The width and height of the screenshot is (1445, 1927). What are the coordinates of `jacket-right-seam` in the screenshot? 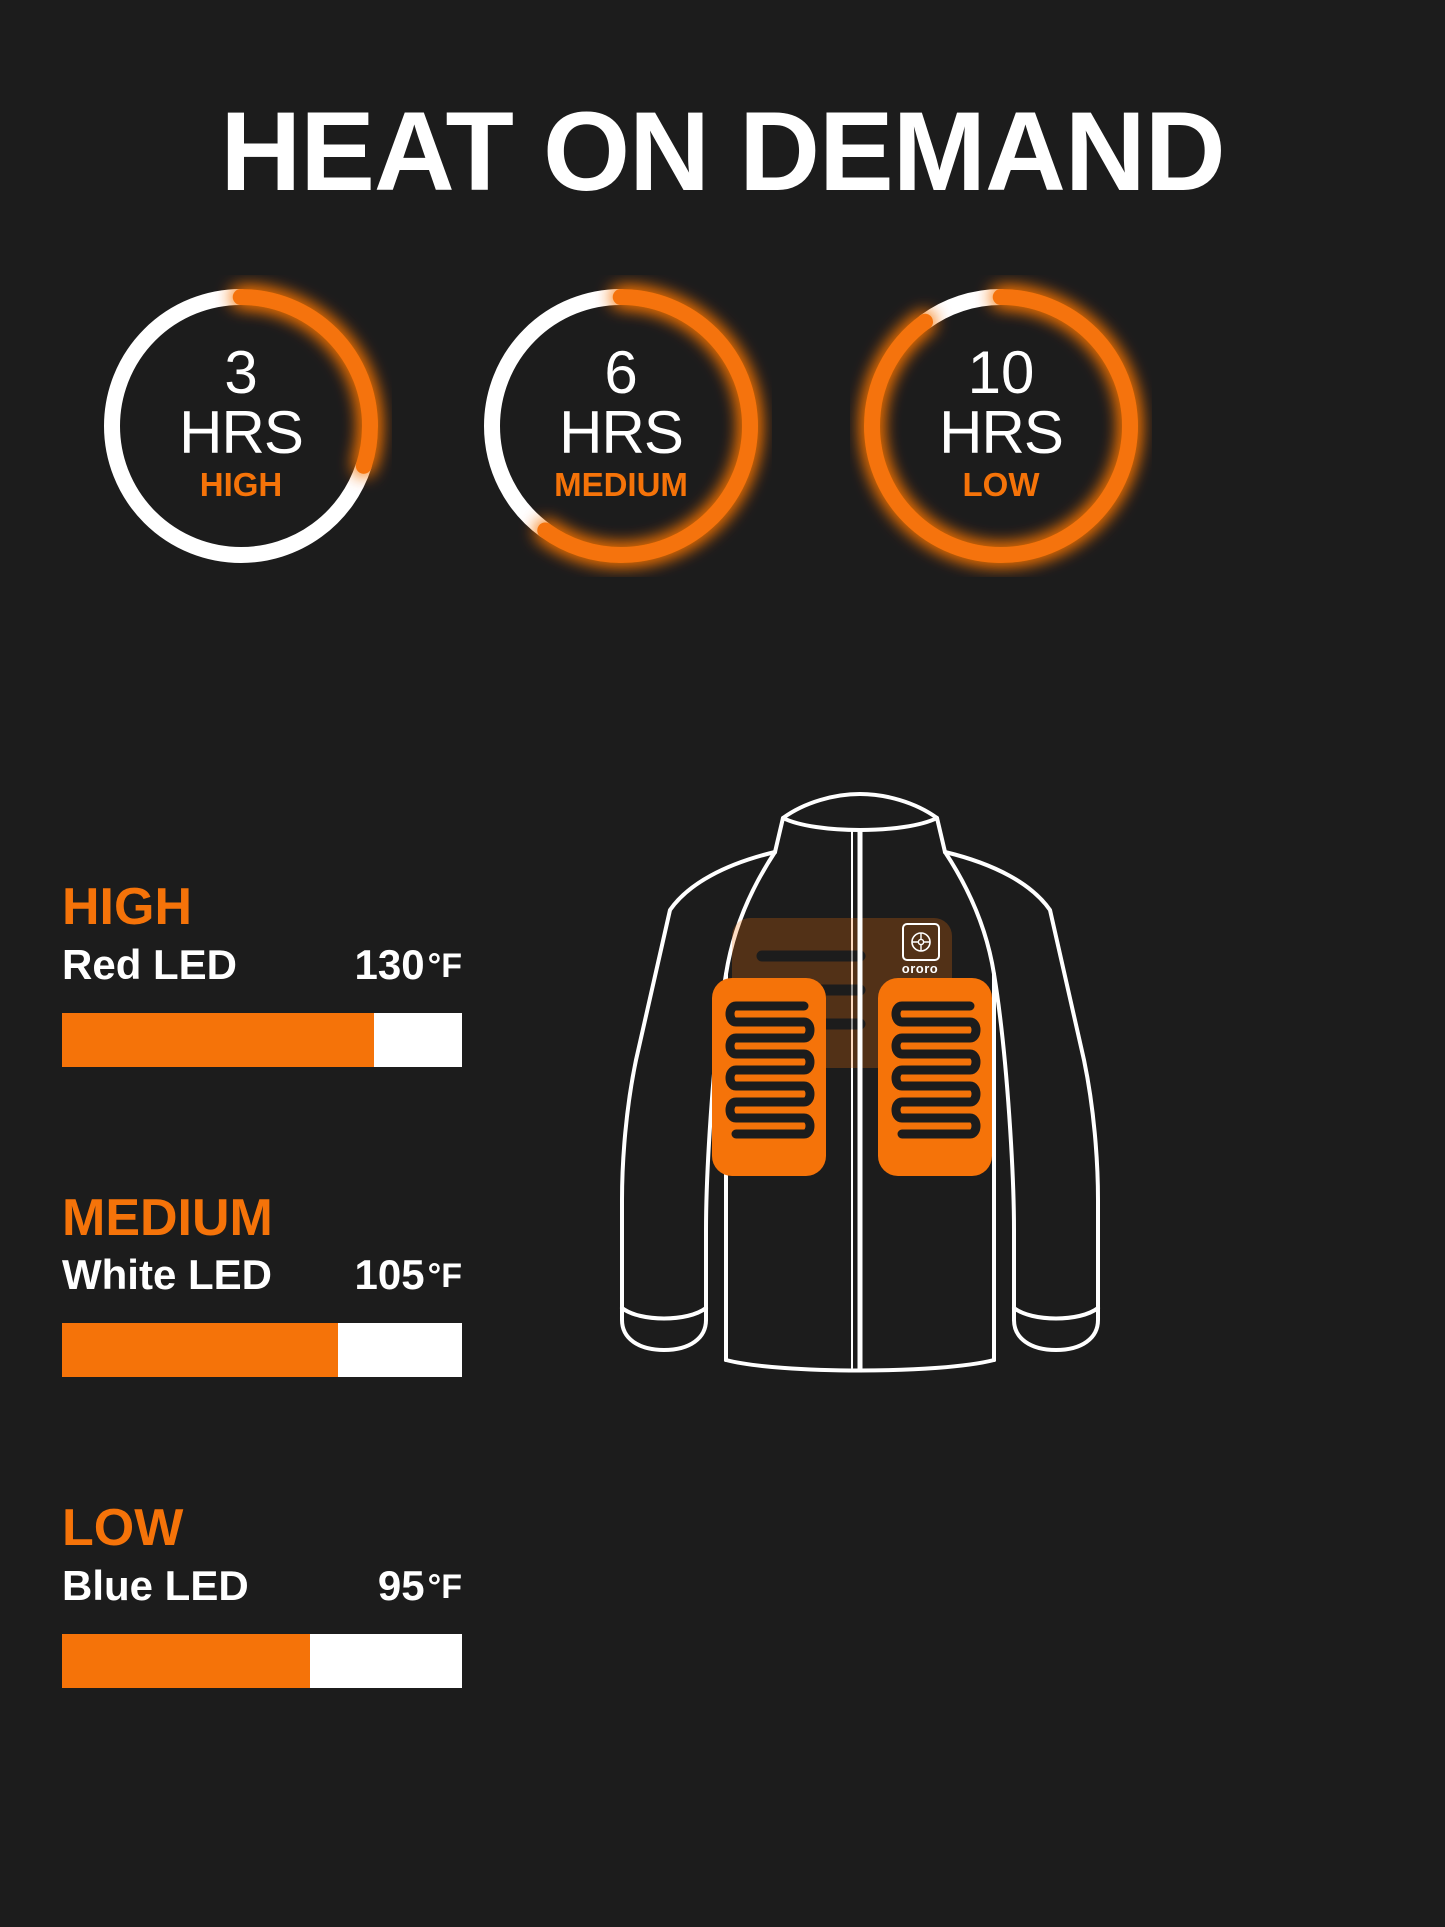 It's located at (979, 1086).